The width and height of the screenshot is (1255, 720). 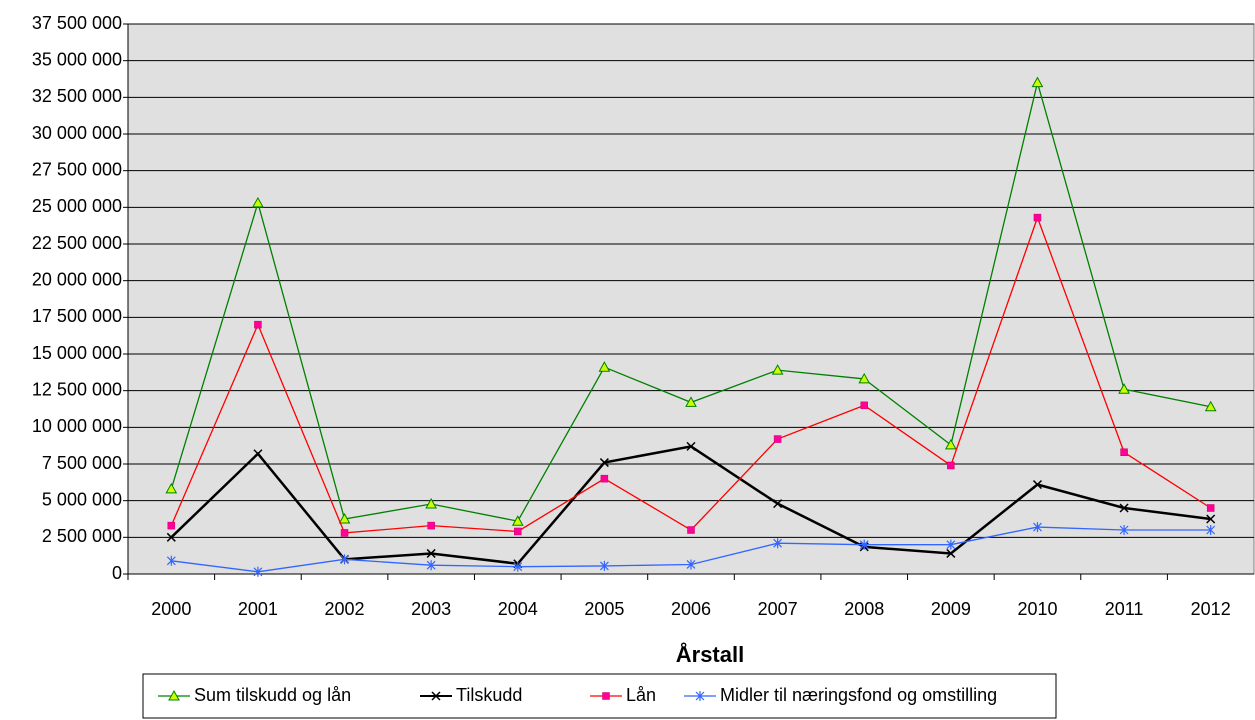 What do you see at coordinates (1211, 609) in the screenshot?
I see `x-tick-label: 2012` at bounding box center [1211, 609].